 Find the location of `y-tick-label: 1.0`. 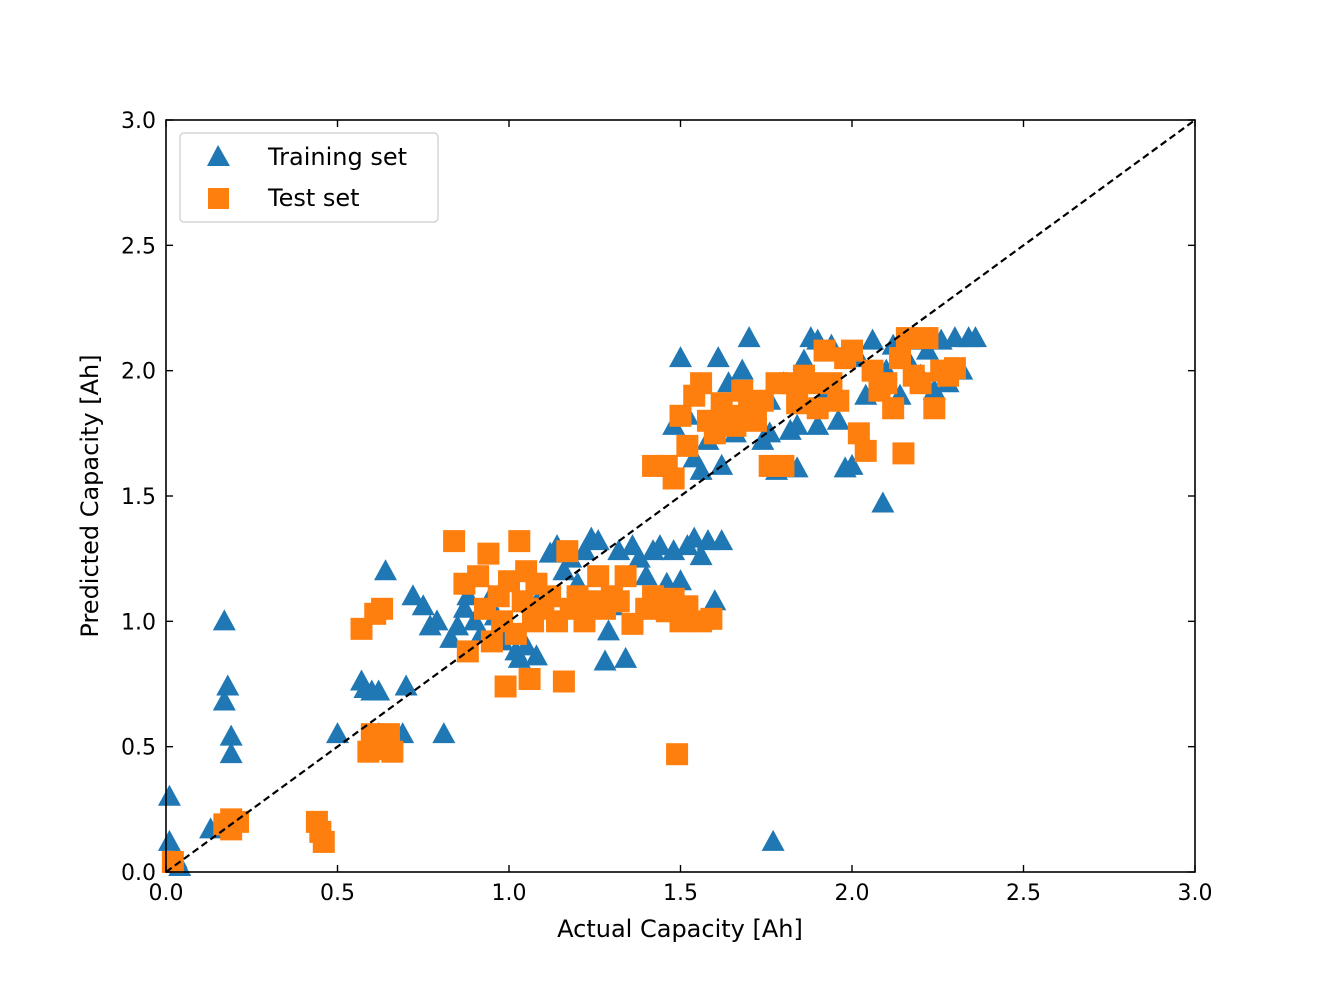

y-tick-label: 1.0 is located at coordinates (138, 622).